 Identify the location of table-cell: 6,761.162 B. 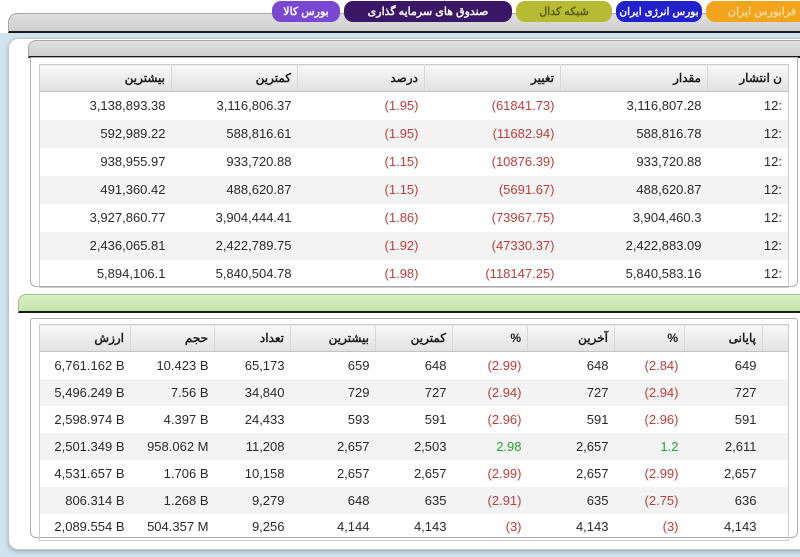
(89, 365).